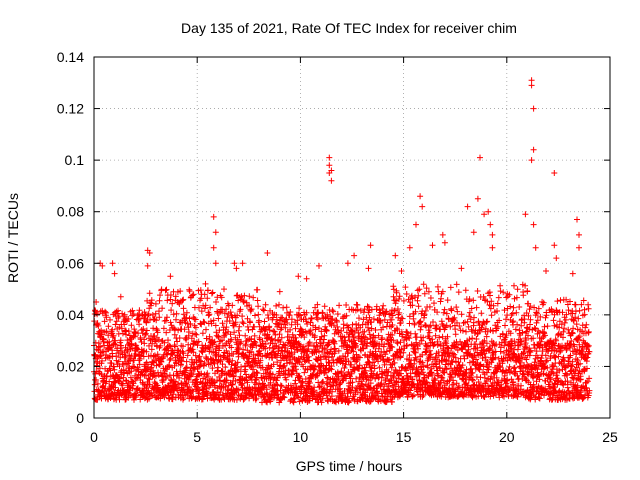 The height and width of the screenshot is (480, 640). What do you see at coordinates (94, 437) in the screenshot?
I see `x-tick-label: 0` at bounding box center [94, 437].